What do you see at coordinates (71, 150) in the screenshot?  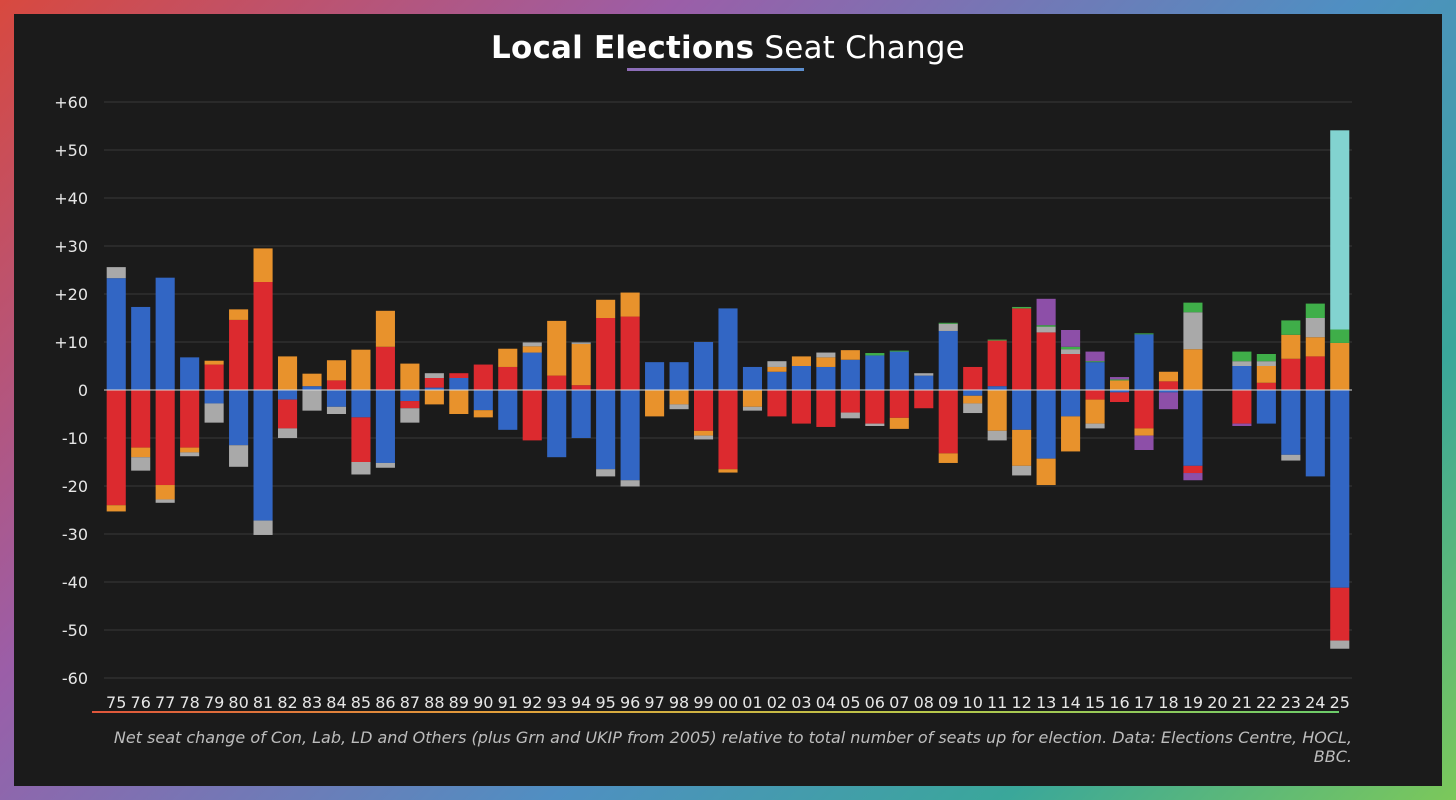 I see `y-tick-label: +50` at bounding box center [71, 150].